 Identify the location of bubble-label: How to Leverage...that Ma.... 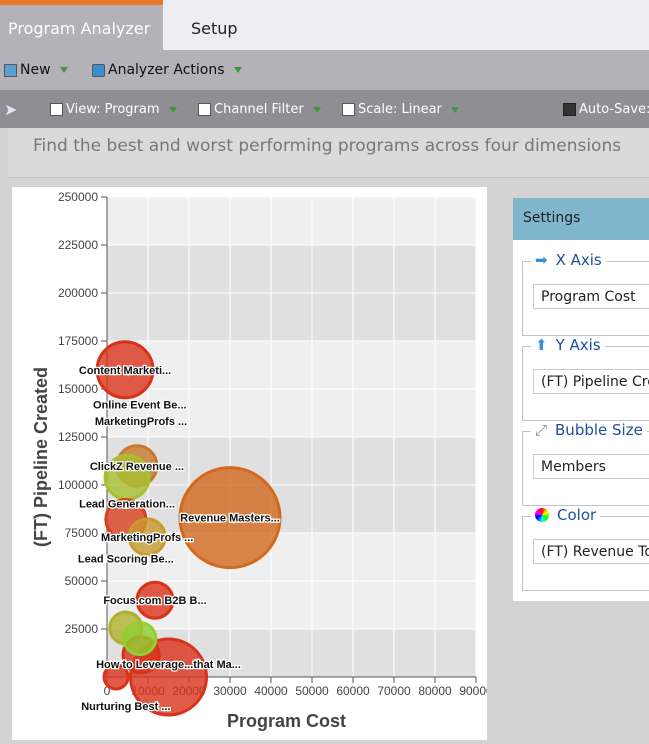
(168, 665).